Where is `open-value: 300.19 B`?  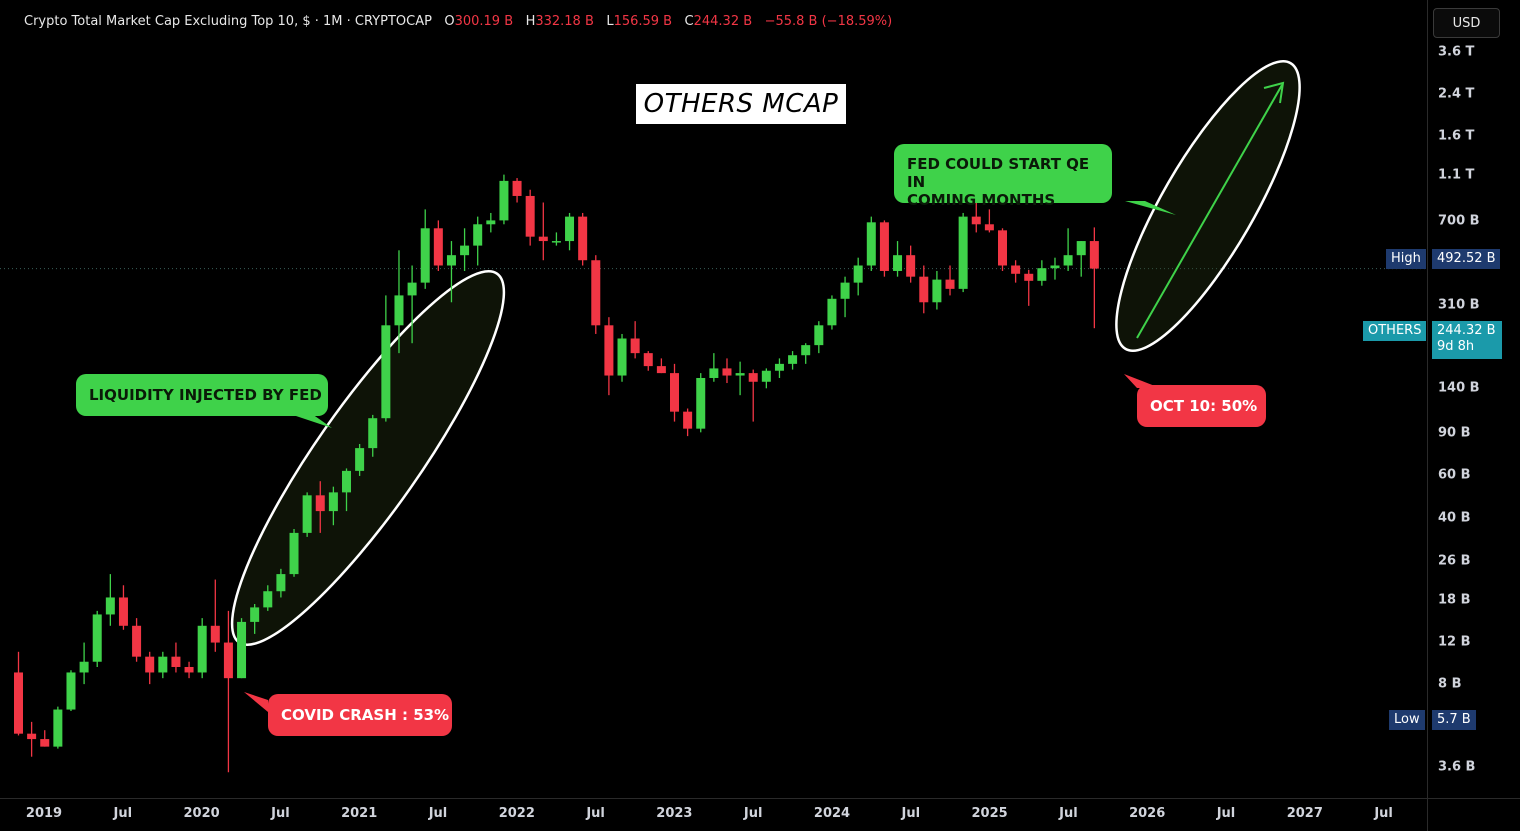 open-value: 300.19 B is located at coordinates (484, 21).